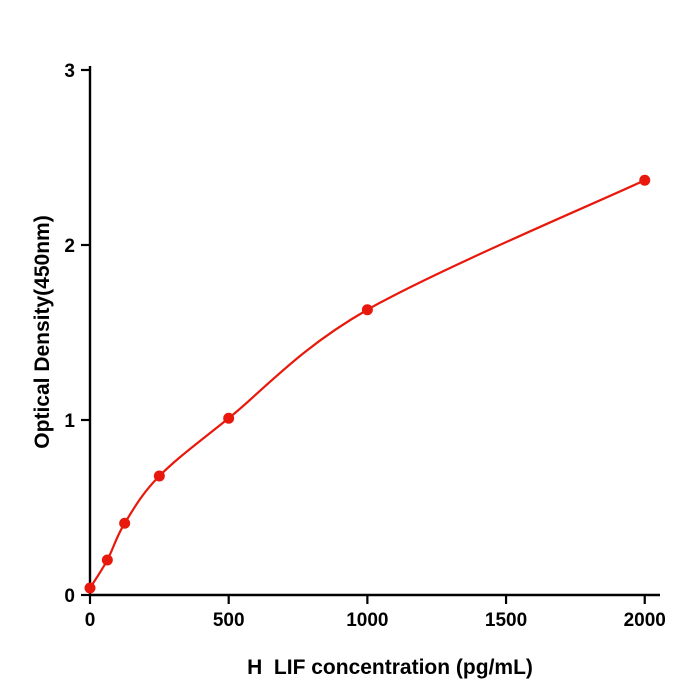 The image size is (700, 700). Describe the element at coordinates (390, 667) in the screenshot. I see `x-axis-title: H LIF concentration (pg/mL)` at that location.